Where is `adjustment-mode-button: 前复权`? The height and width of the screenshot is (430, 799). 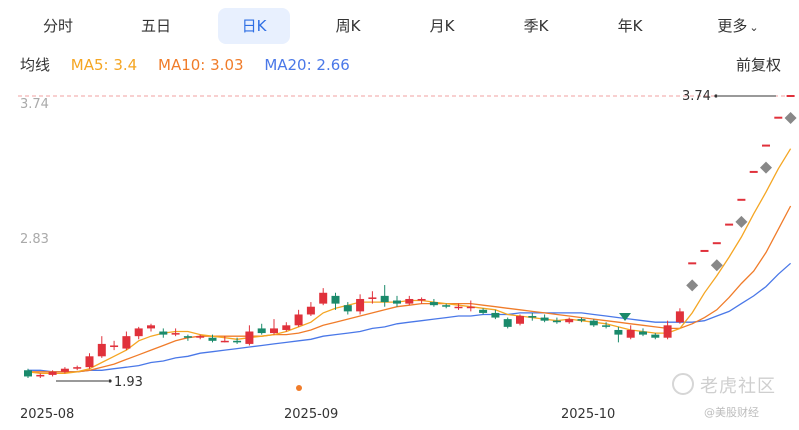 adjustment-mode-button: 前复权 is located at coordinates (758, 65).